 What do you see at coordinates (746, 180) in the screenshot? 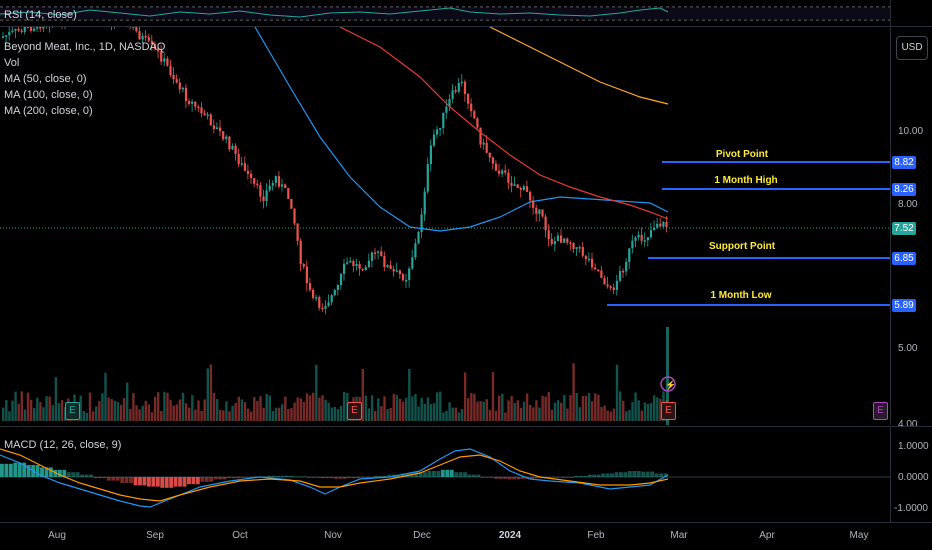
I see `month-high-label: 1 Month High` at bounding box center [746, 180].